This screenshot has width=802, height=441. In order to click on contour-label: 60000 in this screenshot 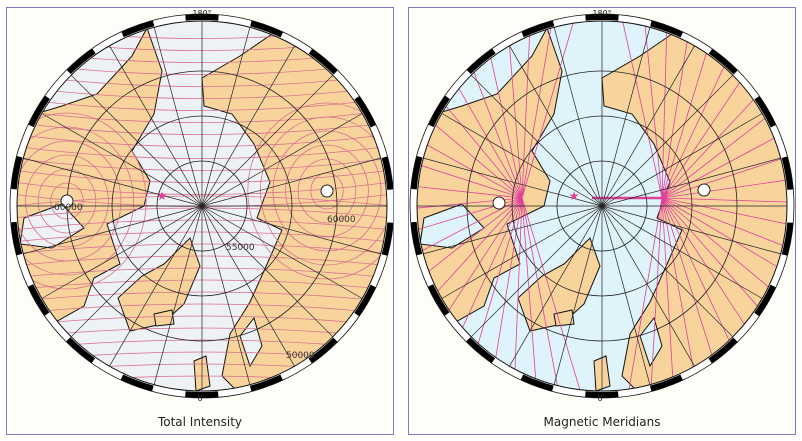, I will do `click(68, 208)`.